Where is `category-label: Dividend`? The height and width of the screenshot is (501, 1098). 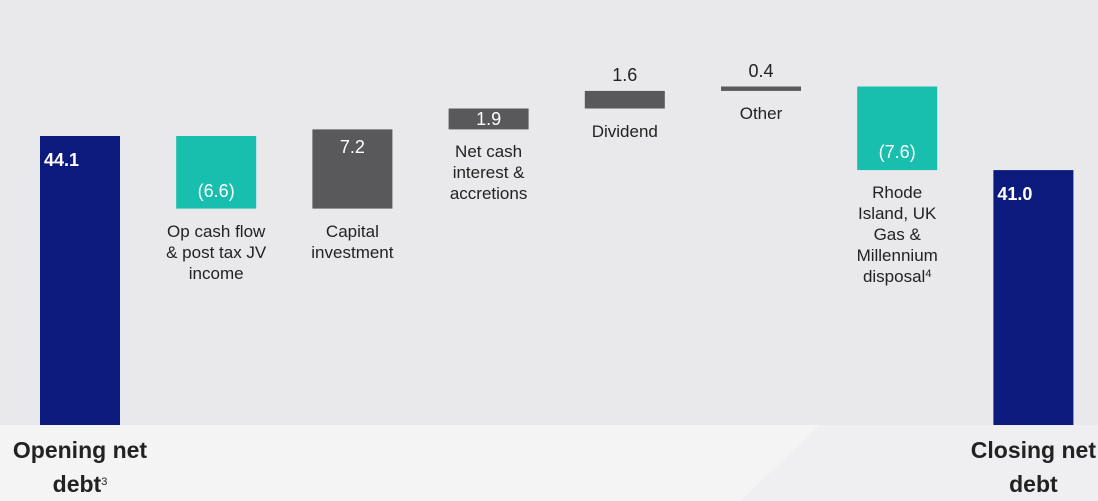
category-label: Dividend is located at coordinates (625, 131).